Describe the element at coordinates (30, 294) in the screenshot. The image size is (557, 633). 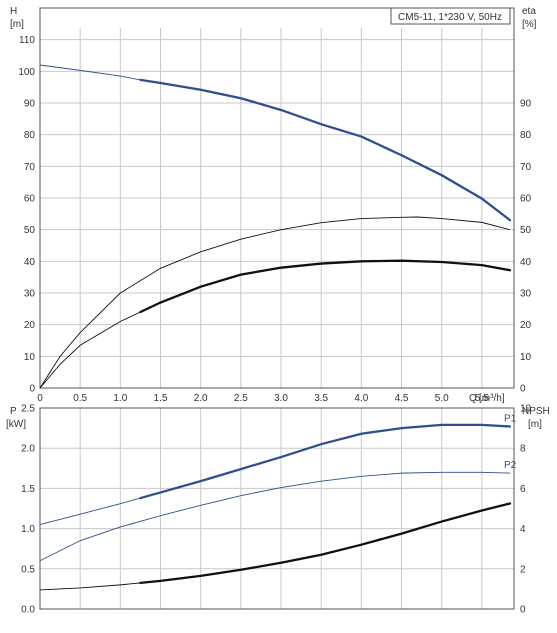
I see `upper-ytick-left-30: 30` at that location.